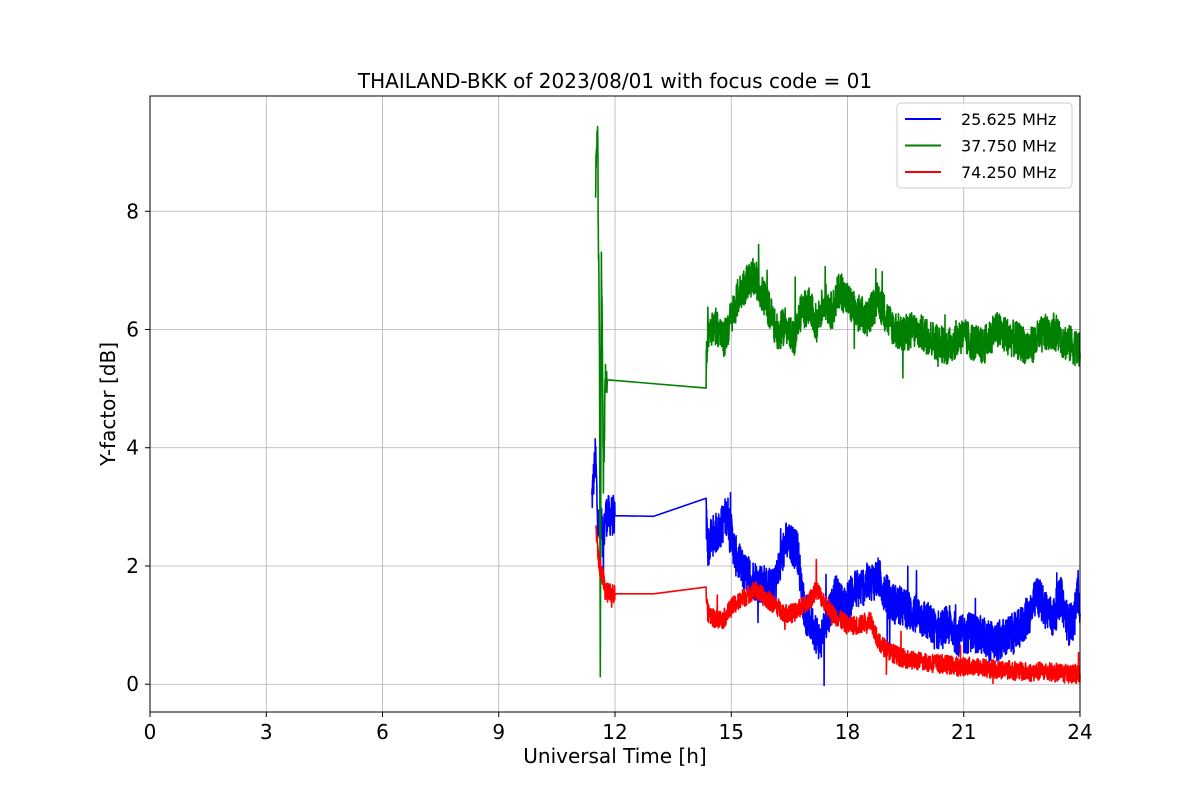 This screenshot has height=800, width=1200. Describe the element at coordinates (150, 732) in the screenshot. I see `x-tick-label: 0` at that location.